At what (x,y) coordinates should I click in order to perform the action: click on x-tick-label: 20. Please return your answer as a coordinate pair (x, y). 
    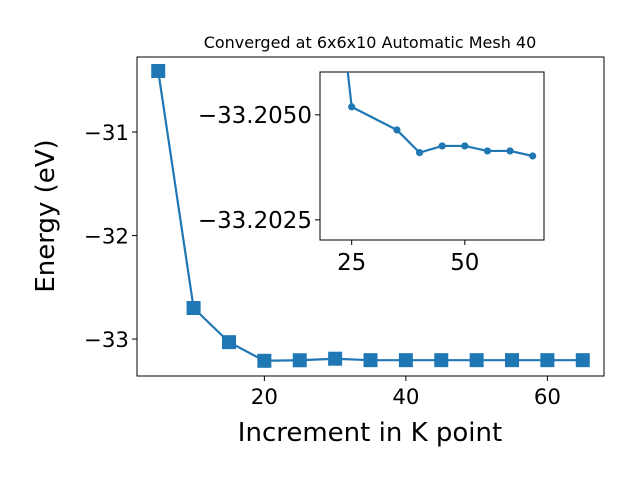
    Looking at the image, I should click on (264, 397).